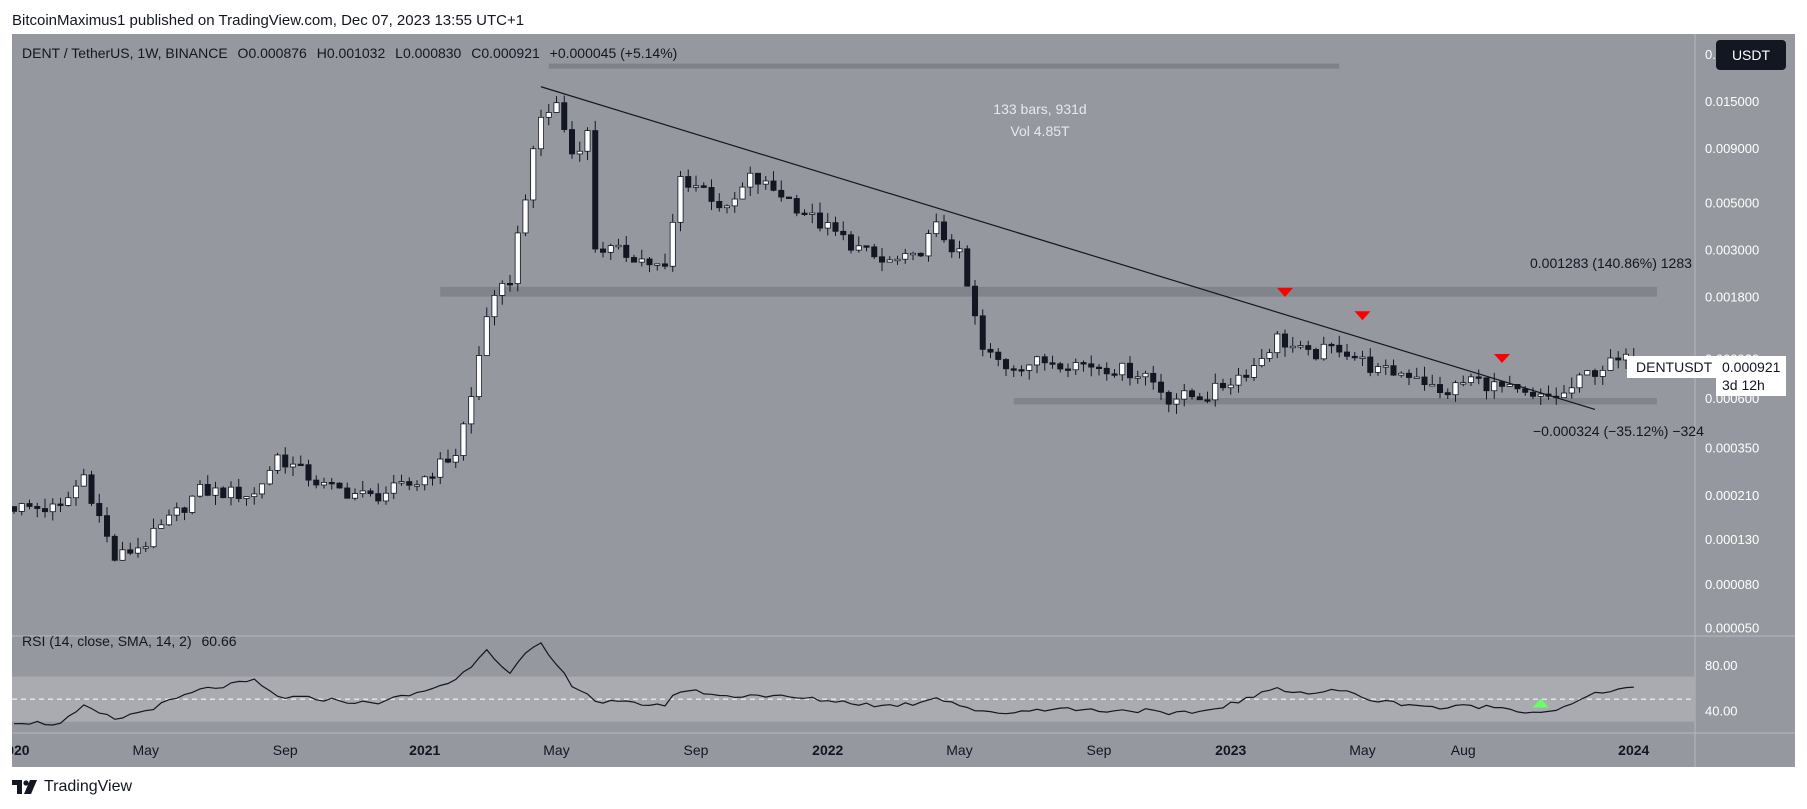 The height and width of the screenshot is (809, 1807). What do you see at coordinates (823, 684) in the screenshot?
I see `rsi-line` at bounding box center [823, 684].